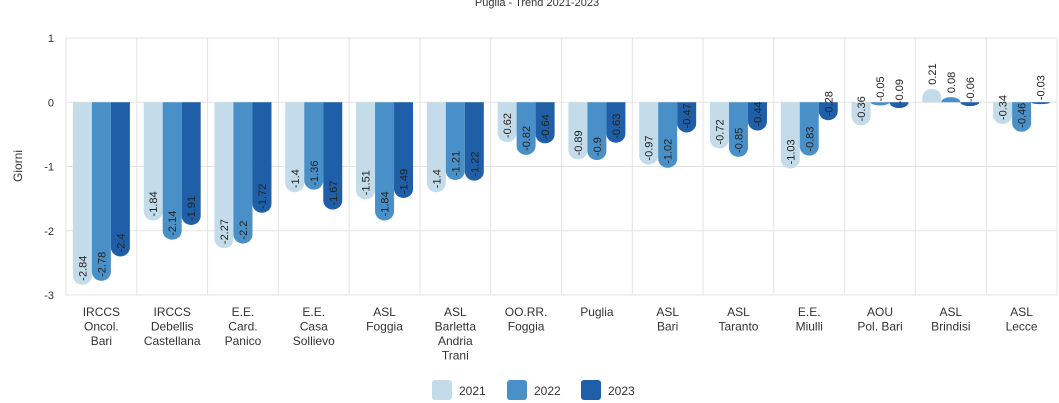 The height and width of the screenshot is (403, 1059). Describe the element at coordinates (829, 103) in the screenshot. I see `data-label: -0.28` at that location.